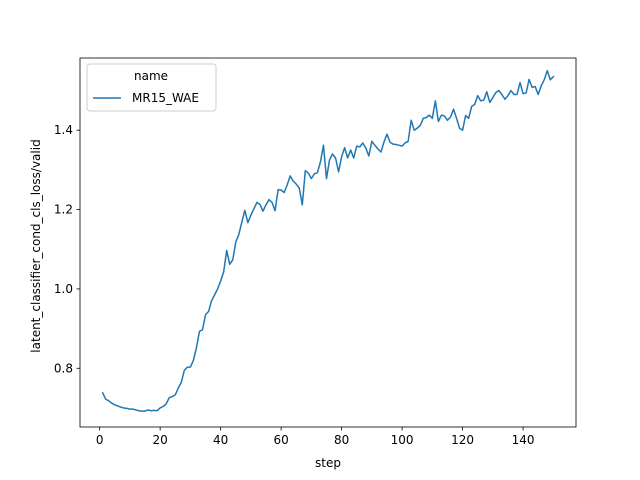  Describe the element at coordinates (160, 440) in the screenshot. I see `x-tick-label: 20` at that location.